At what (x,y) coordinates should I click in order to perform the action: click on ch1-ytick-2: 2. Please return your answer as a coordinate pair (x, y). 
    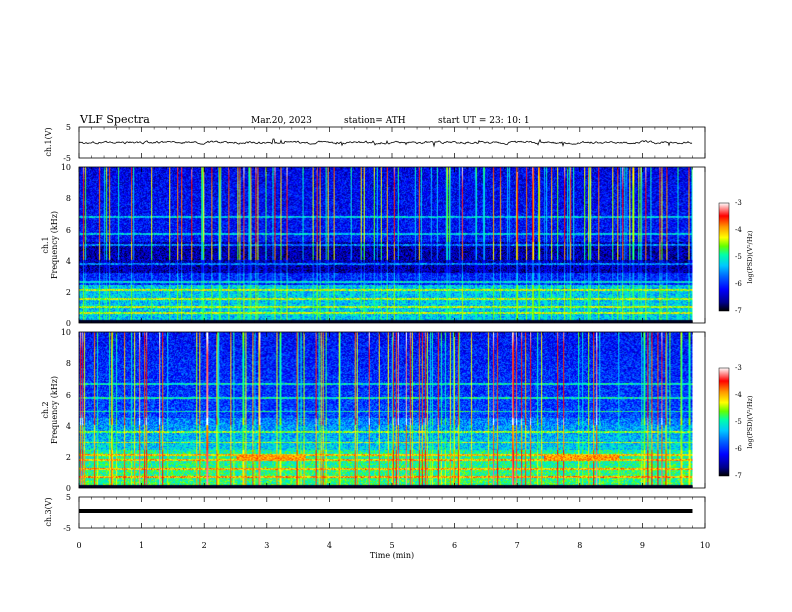
    Looking at the image, I should click on (68, 292).